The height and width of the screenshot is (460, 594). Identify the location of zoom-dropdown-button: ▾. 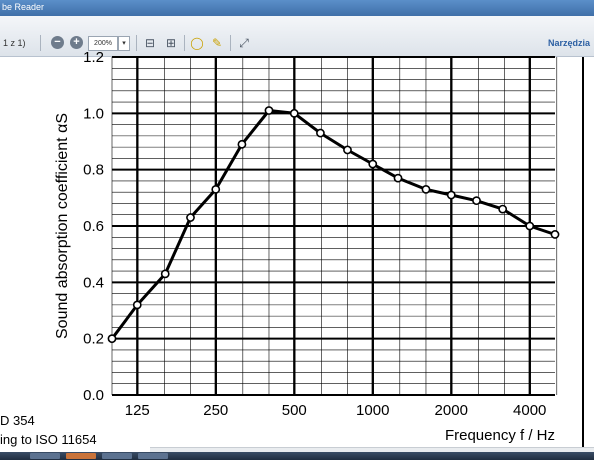
(124, 43).